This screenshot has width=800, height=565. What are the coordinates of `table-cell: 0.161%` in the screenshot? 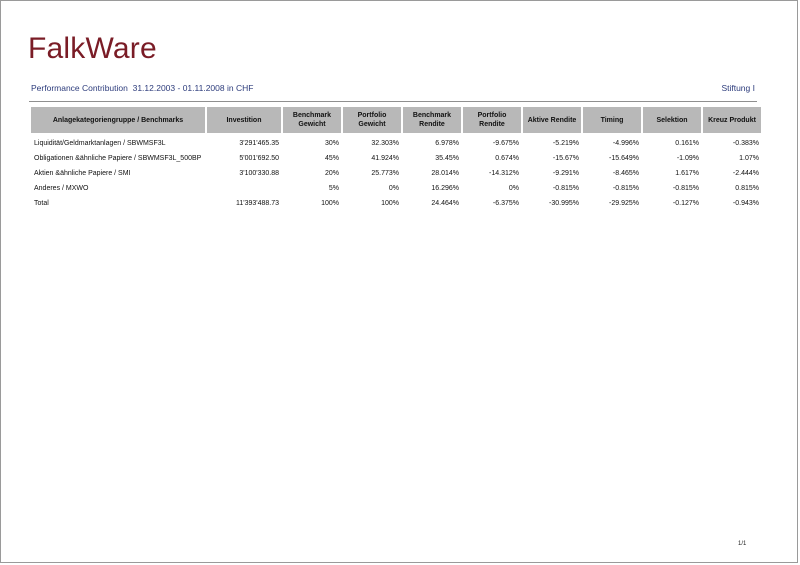 It's located at (687, 143).